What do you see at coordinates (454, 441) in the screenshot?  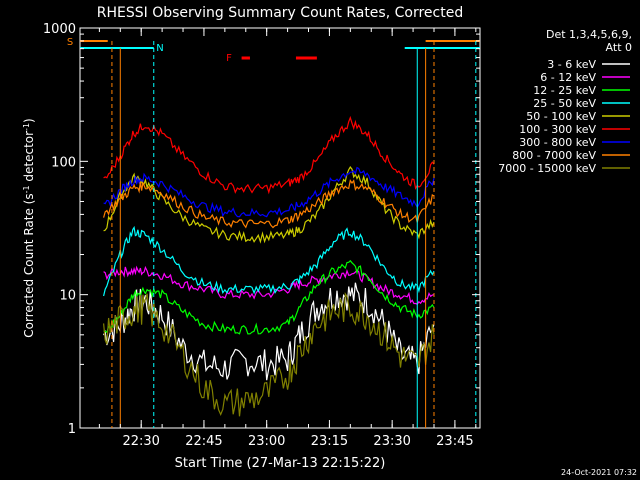 I see `x-tick-label: 23:45` at bounding box center [454, 441].